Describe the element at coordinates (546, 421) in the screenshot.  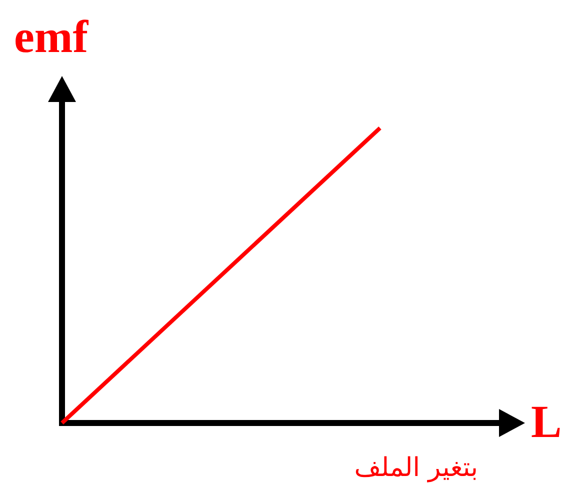
I see `x-axis-title: L` at that location.